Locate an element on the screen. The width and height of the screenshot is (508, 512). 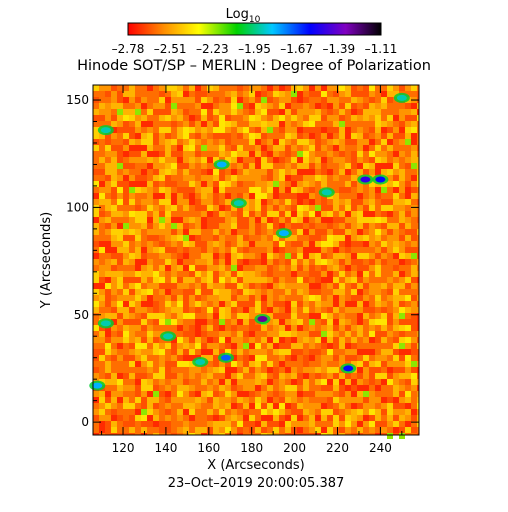
feature-core is located at coordinates (401, 97).